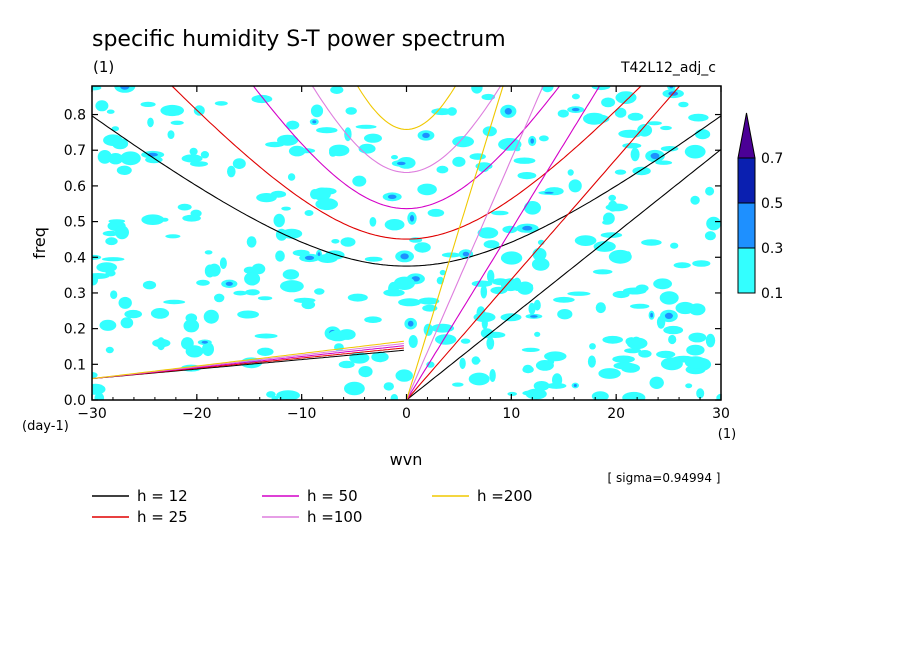  What do you see at coordinates (75, 116) in the screenshot?
I see `y-tick-label: 0.8` at bounding box center [75, 116].